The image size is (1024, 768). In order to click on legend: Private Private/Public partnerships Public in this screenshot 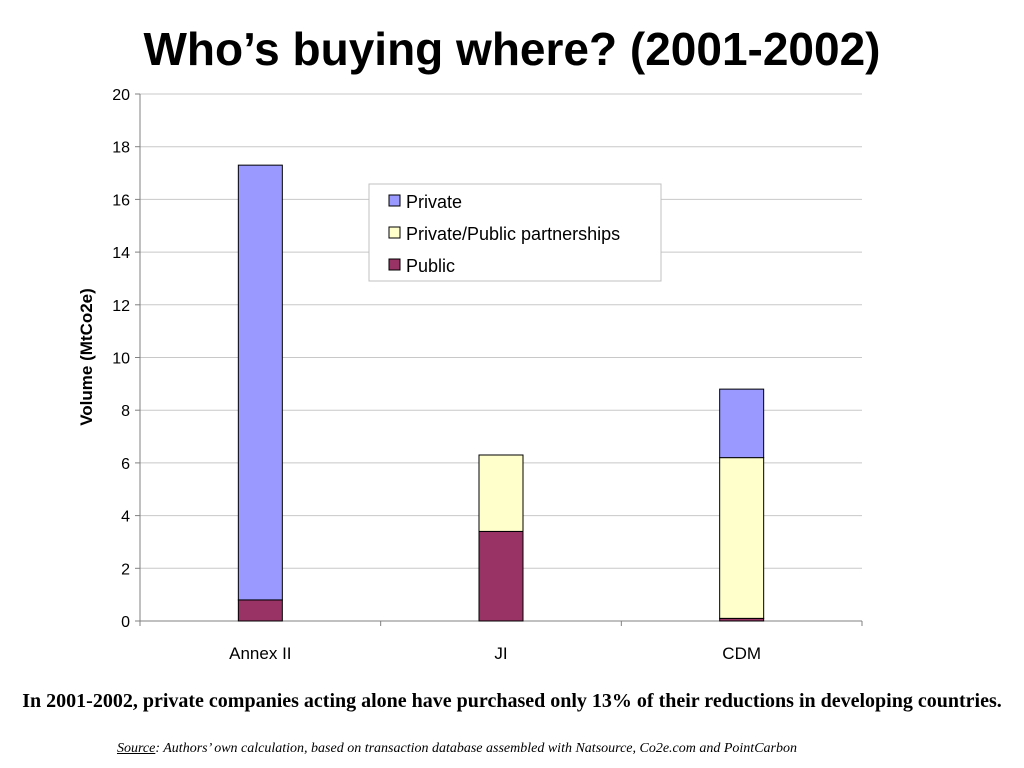, I will do `click(515, 232)`.